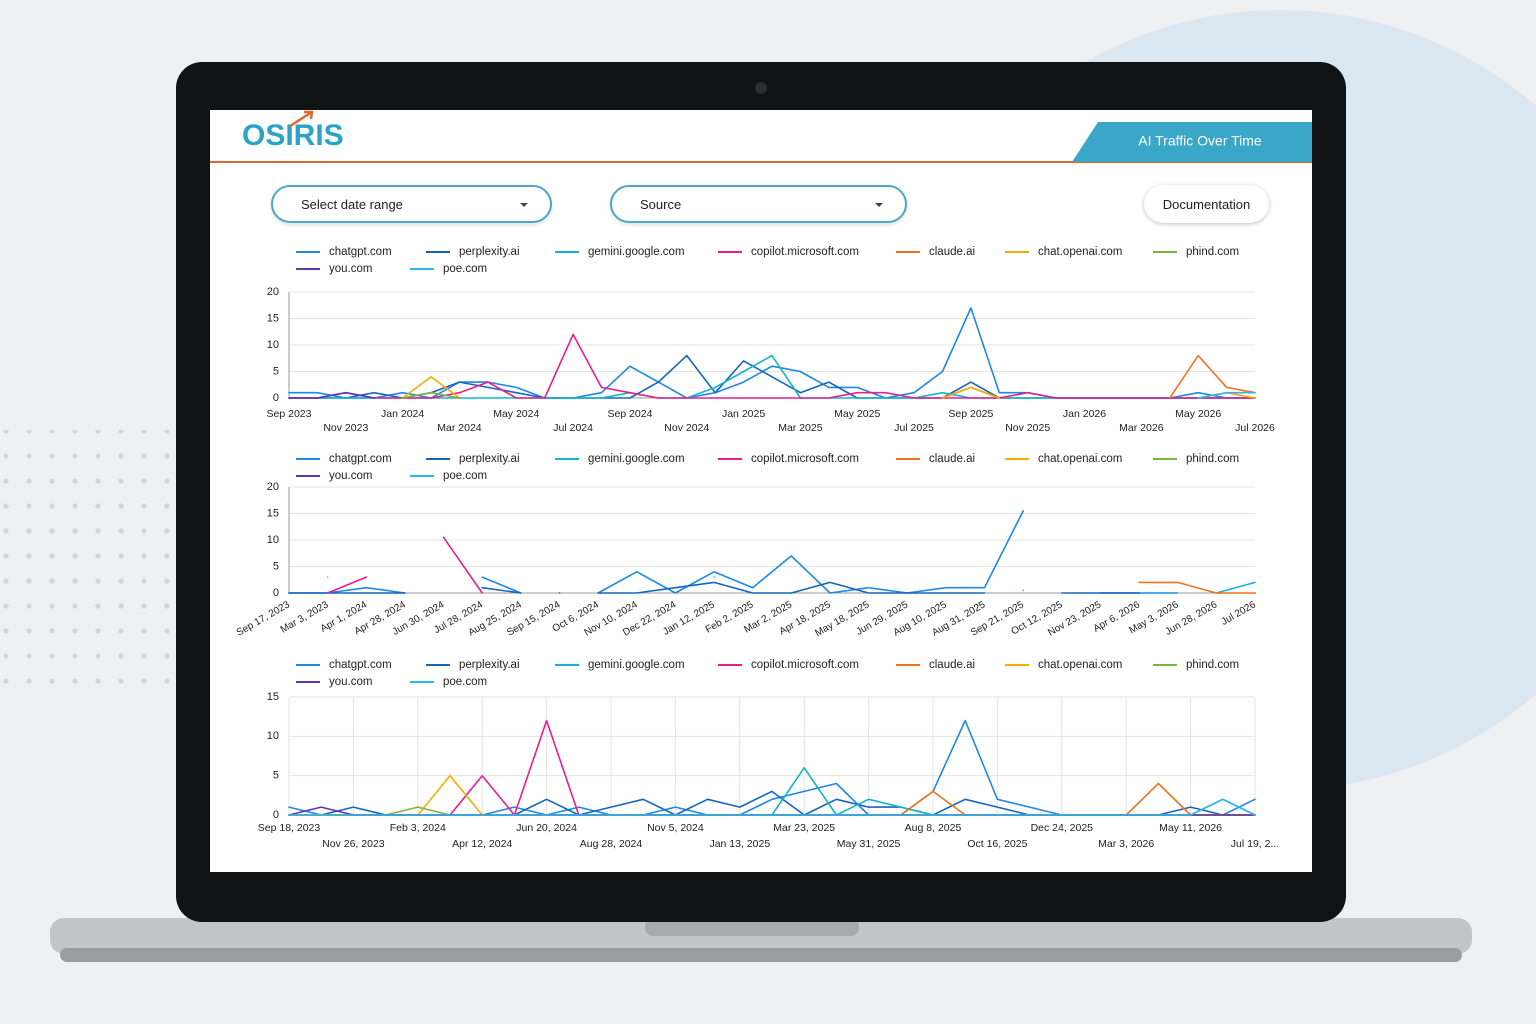 The height and width of the screenshot is (1024, 1536). I want to click on x-tick-label: Aug 28, 2024, so click(611, 844).